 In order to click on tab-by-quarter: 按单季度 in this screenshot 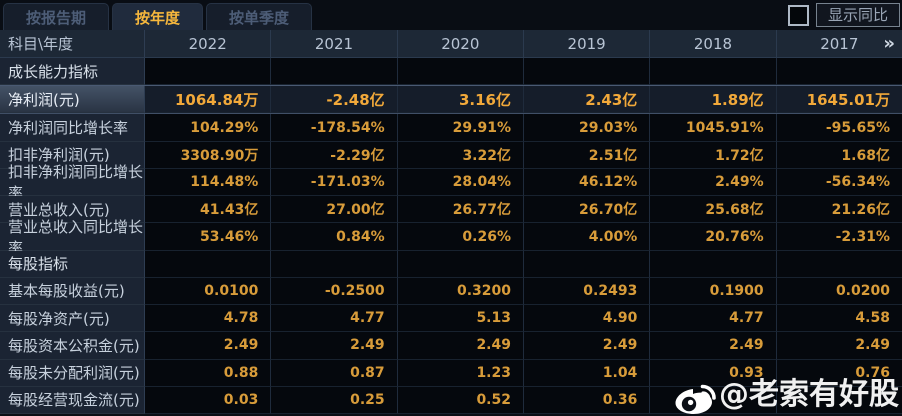, I will do `click(259, 16)`.